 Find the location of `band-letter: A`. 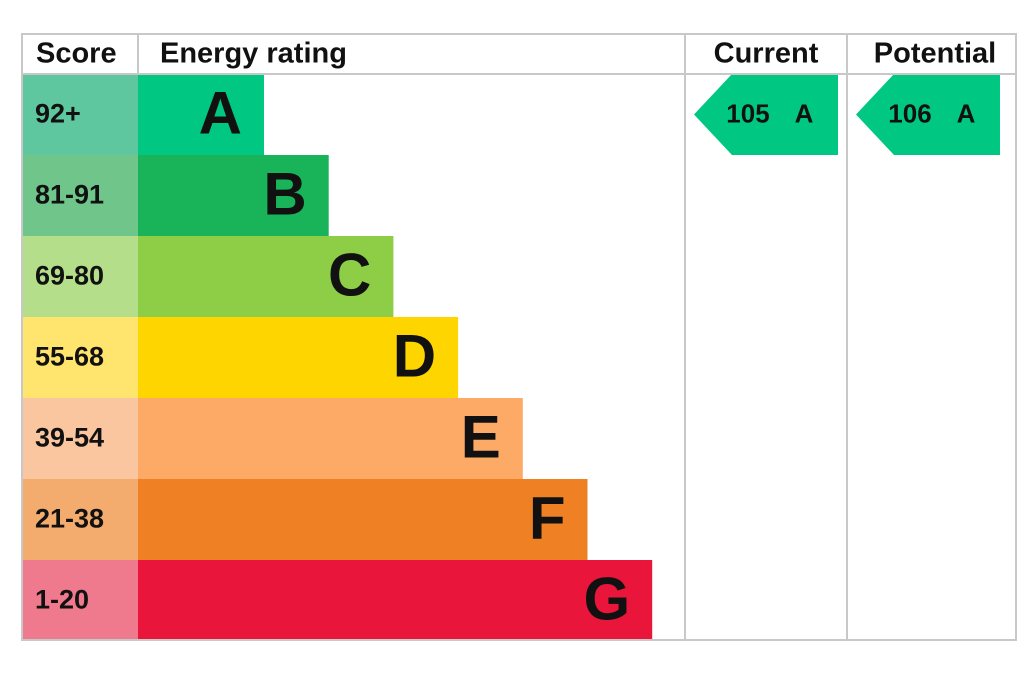

band-letter: A is located at coordinates (220, 112).